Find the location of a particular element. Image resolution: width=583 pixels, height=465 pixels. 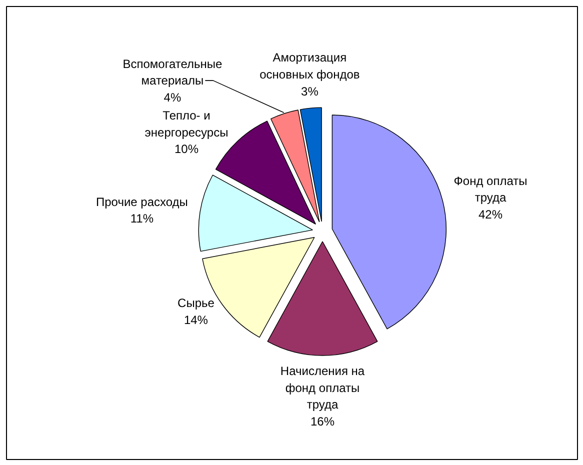

slice-label: Фонд оплаты труда is located at coordinates (491, 189).